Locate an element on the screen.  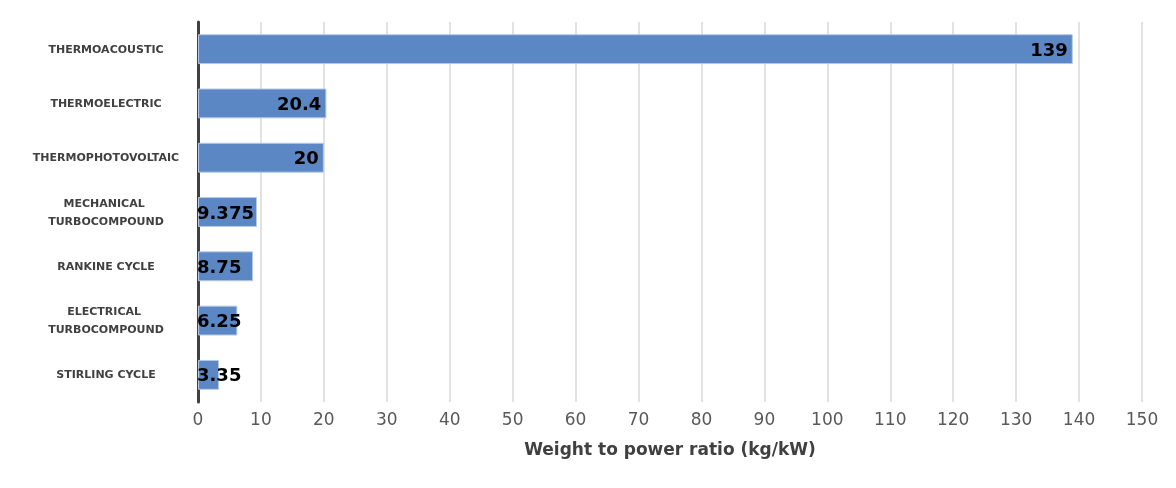
y-tick-label: ELECTRICAL TURBOCOMPOUND is located at coordinates (106, 321).